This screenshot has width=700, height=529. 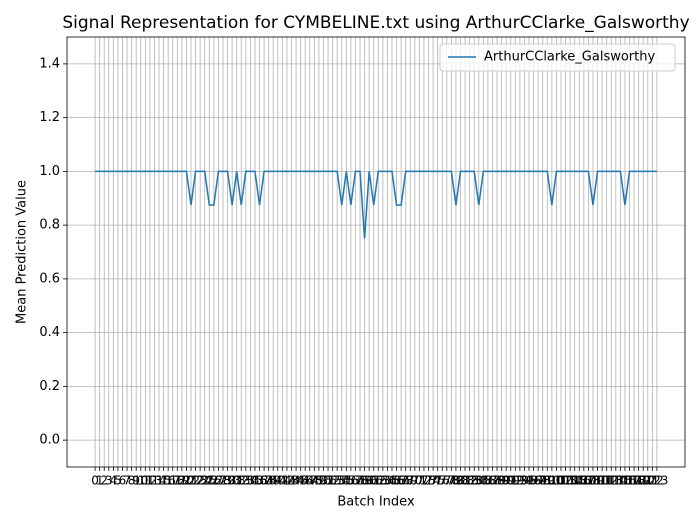 I want to click on x-tick-label: 93, so click(x=519, y=481).